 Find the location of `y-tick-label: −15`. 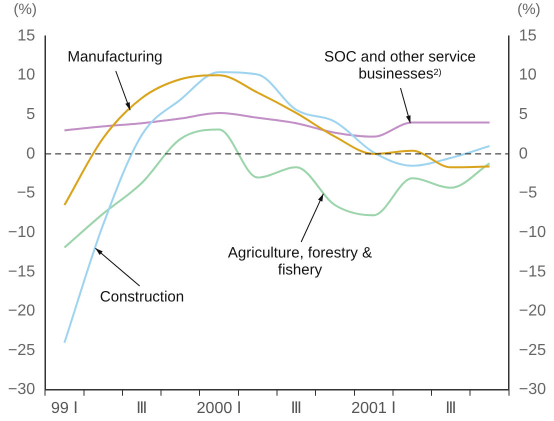

y-tick-label: −15 is located at coordinates (22, 271).